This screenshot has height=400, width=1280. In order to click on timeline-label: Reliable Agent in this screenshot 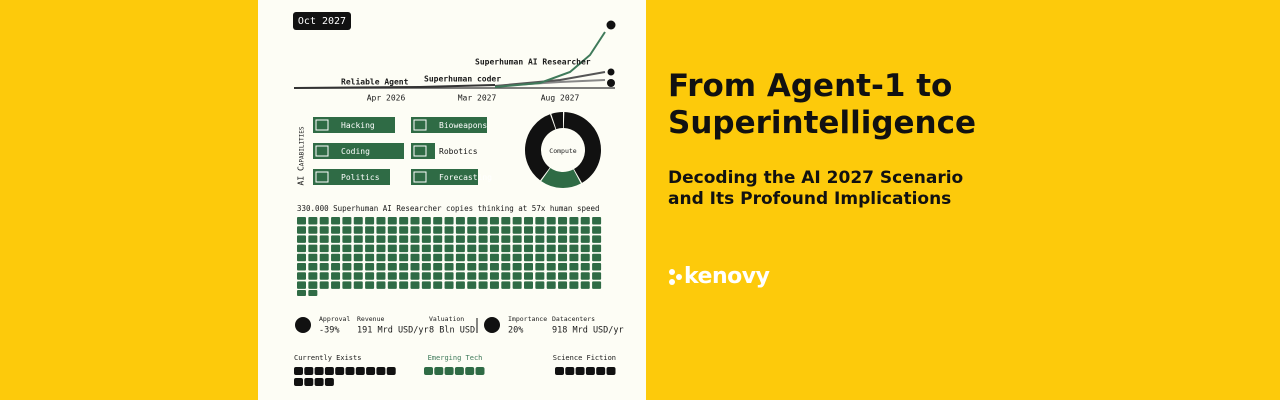, I will do `click(375, 82)`.